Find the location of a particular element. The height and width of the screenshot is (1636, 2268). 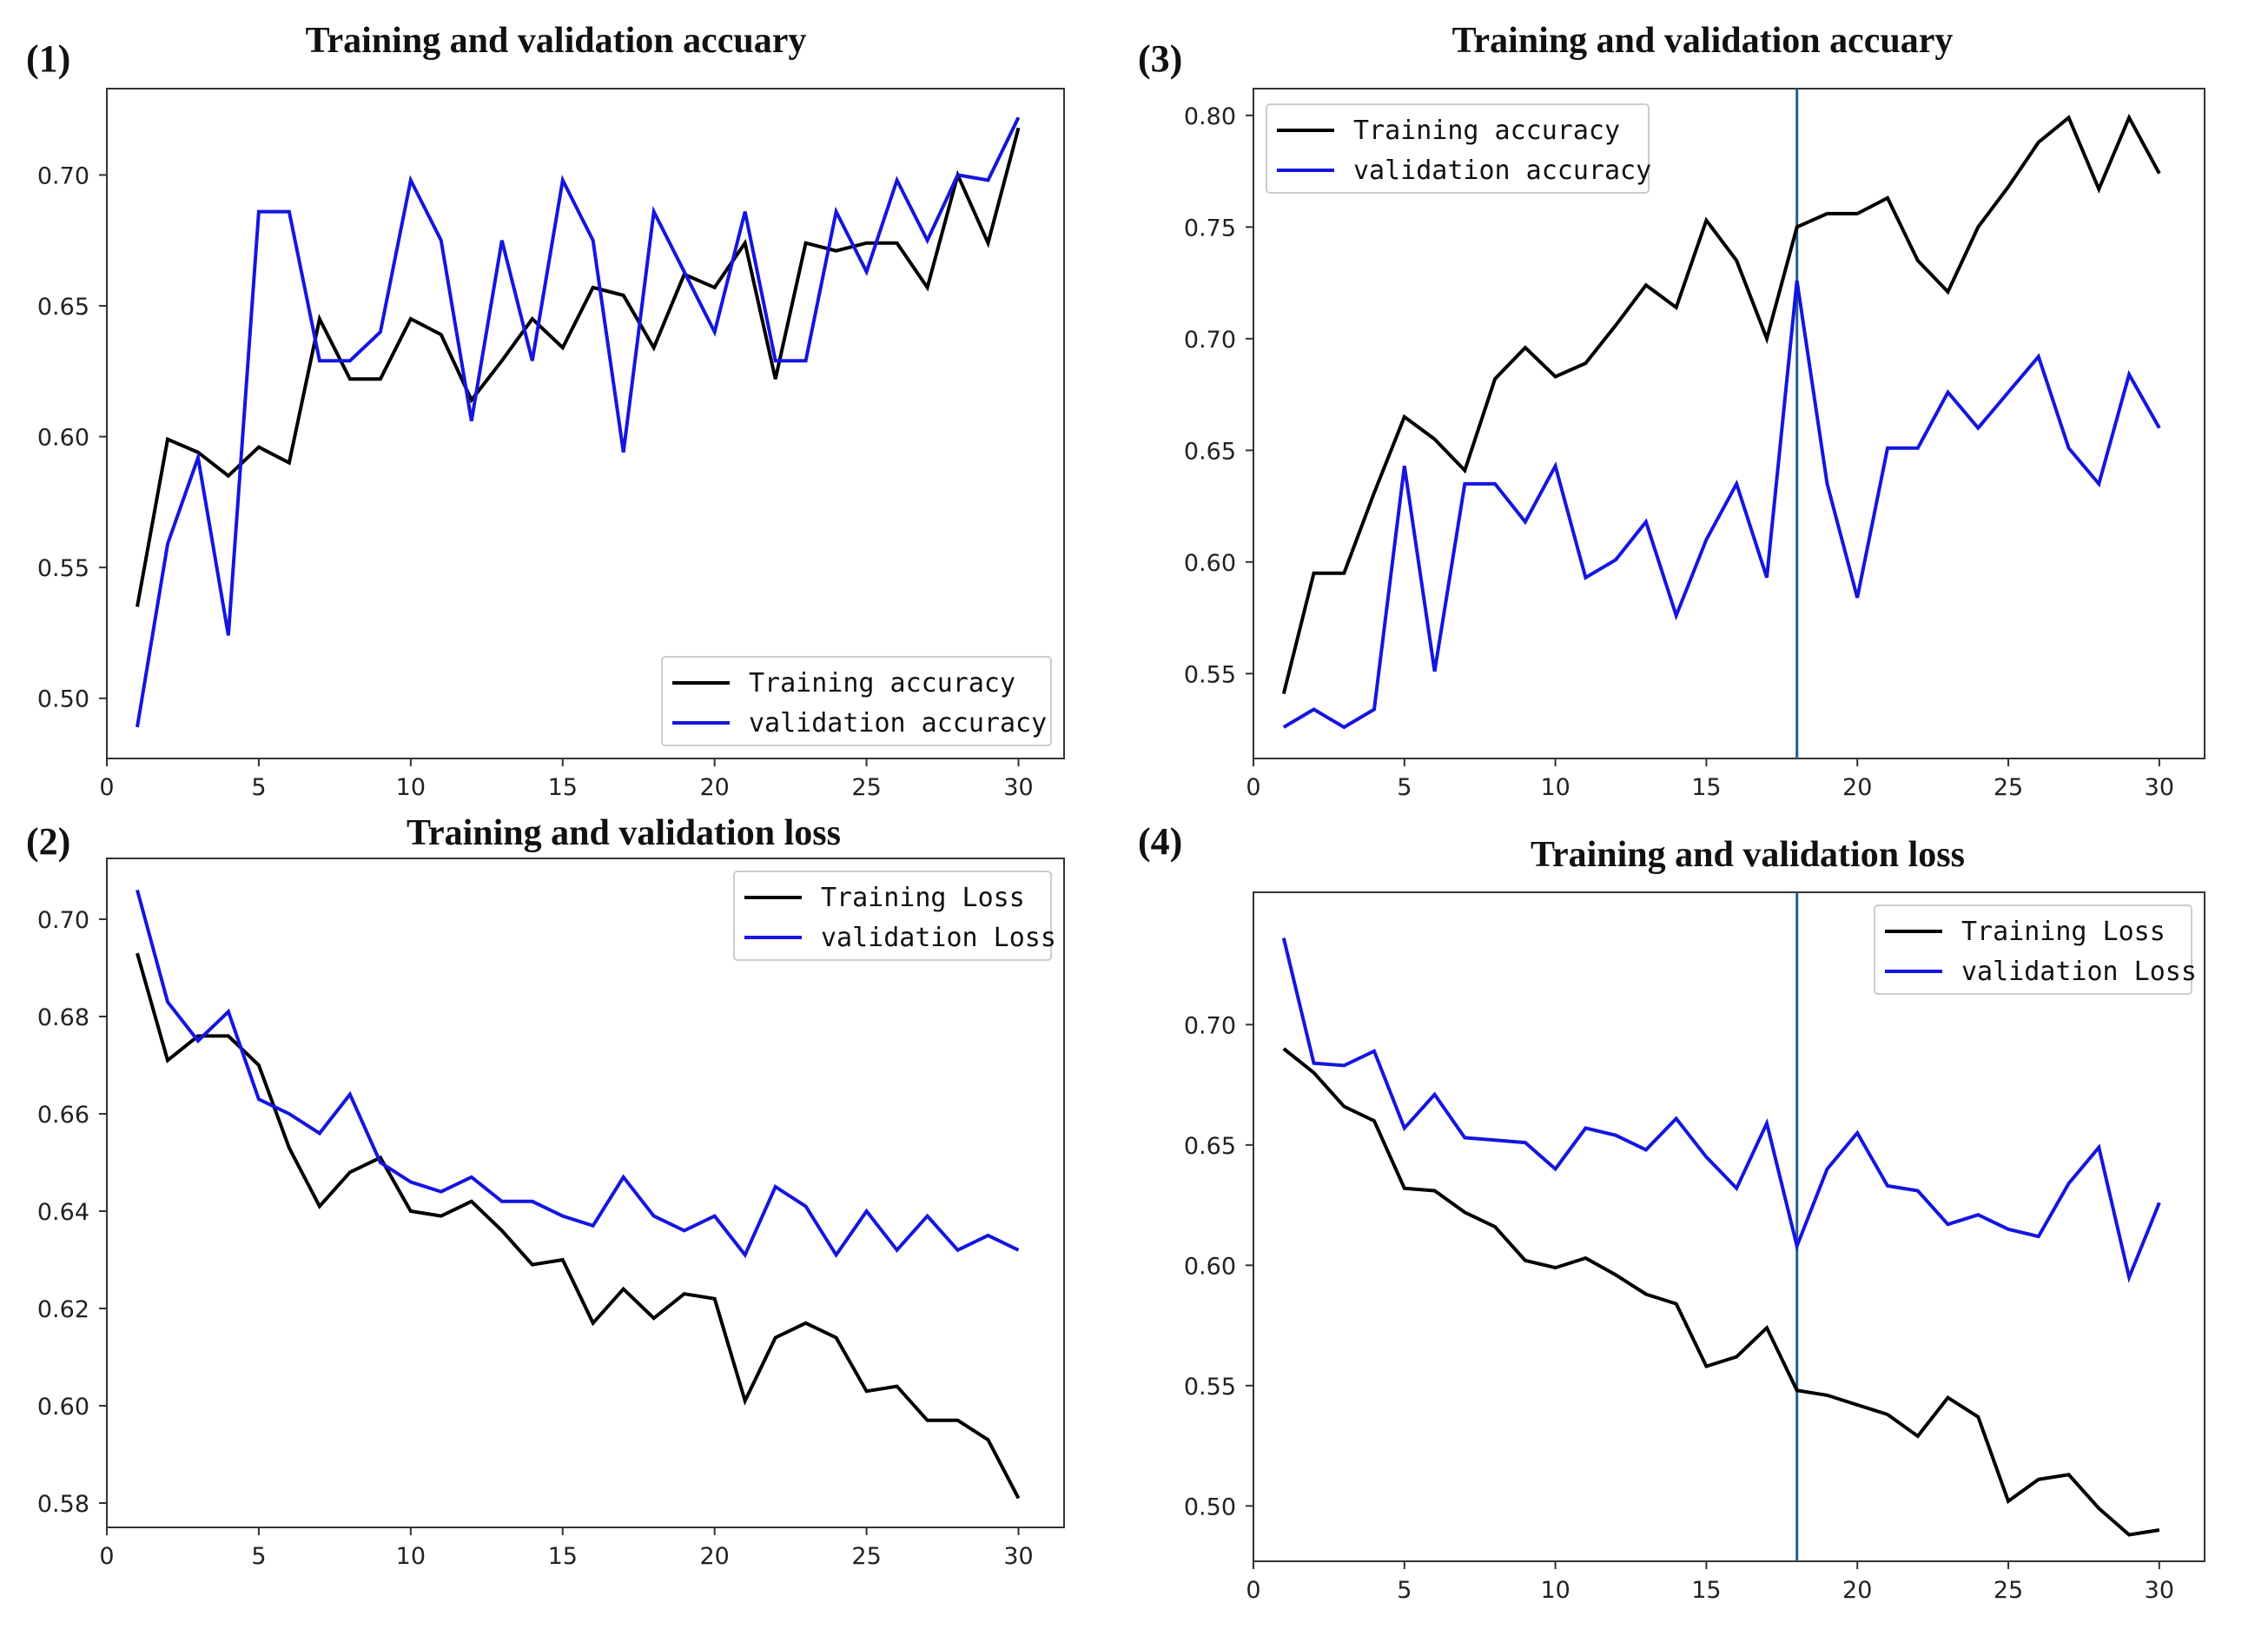

panel-label: (3) is located at coordinates (1160, 58).